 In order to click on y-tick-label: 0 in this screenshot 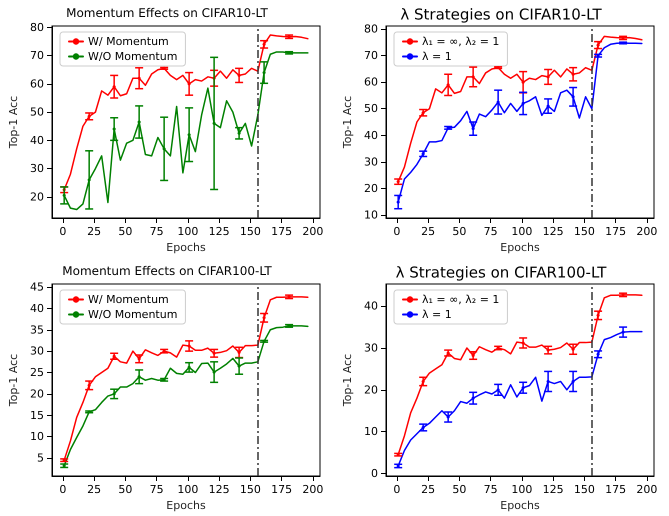, I will do `click(374, 473)`.